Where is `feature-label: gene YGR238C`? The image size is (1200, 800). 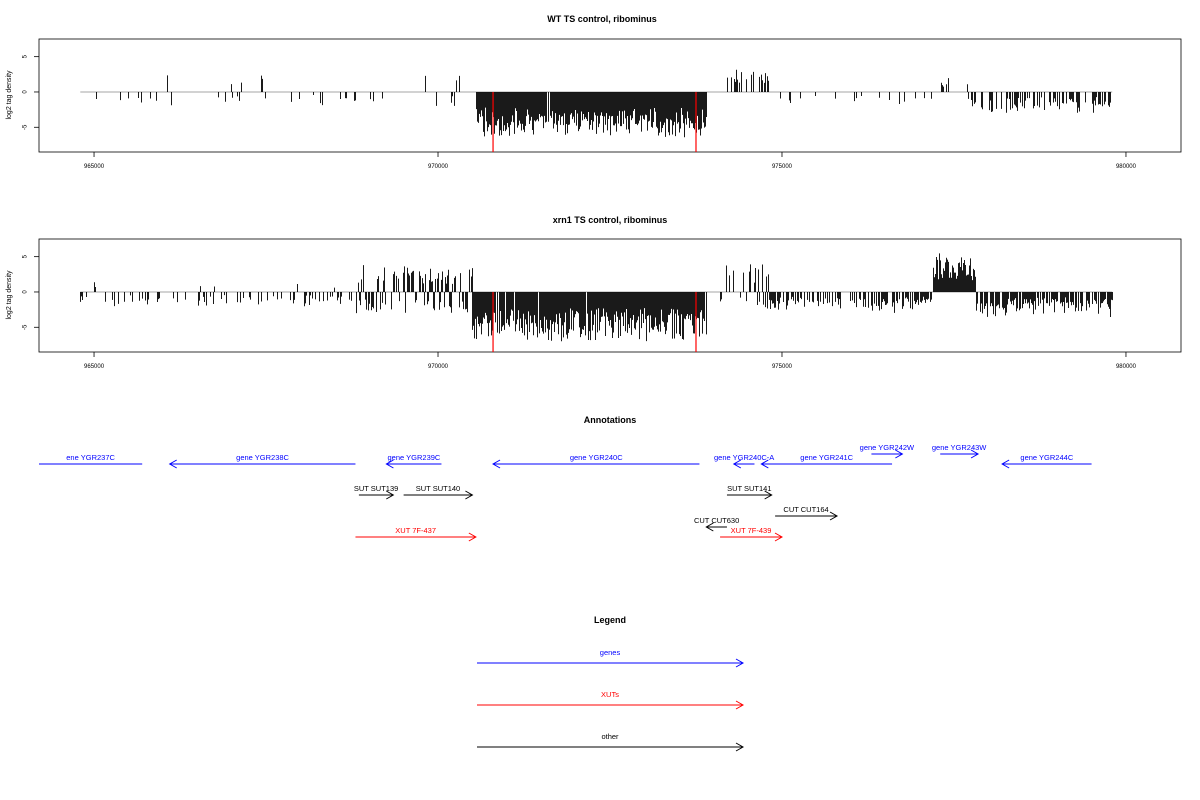
feature-label: gene YGR238C is located at coordinates (262, 457).